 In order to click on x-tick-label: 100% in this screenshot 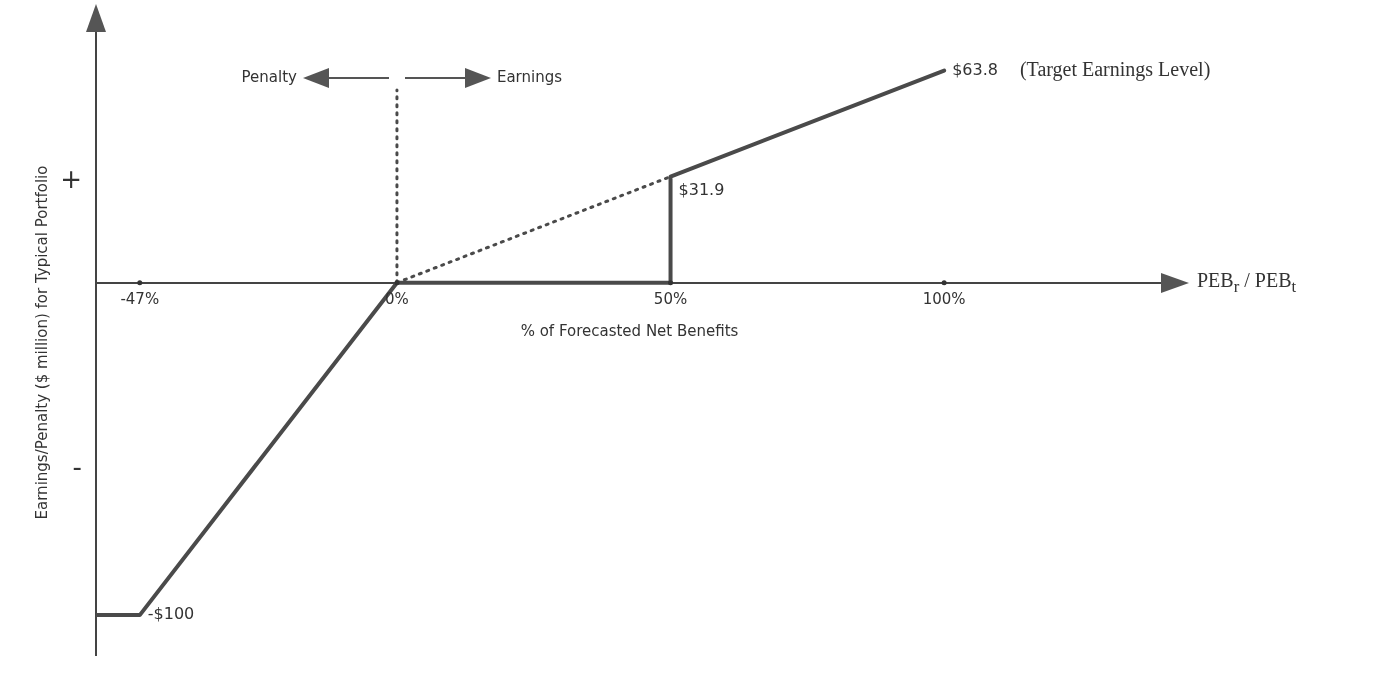, I will do `click(944, 299)`.